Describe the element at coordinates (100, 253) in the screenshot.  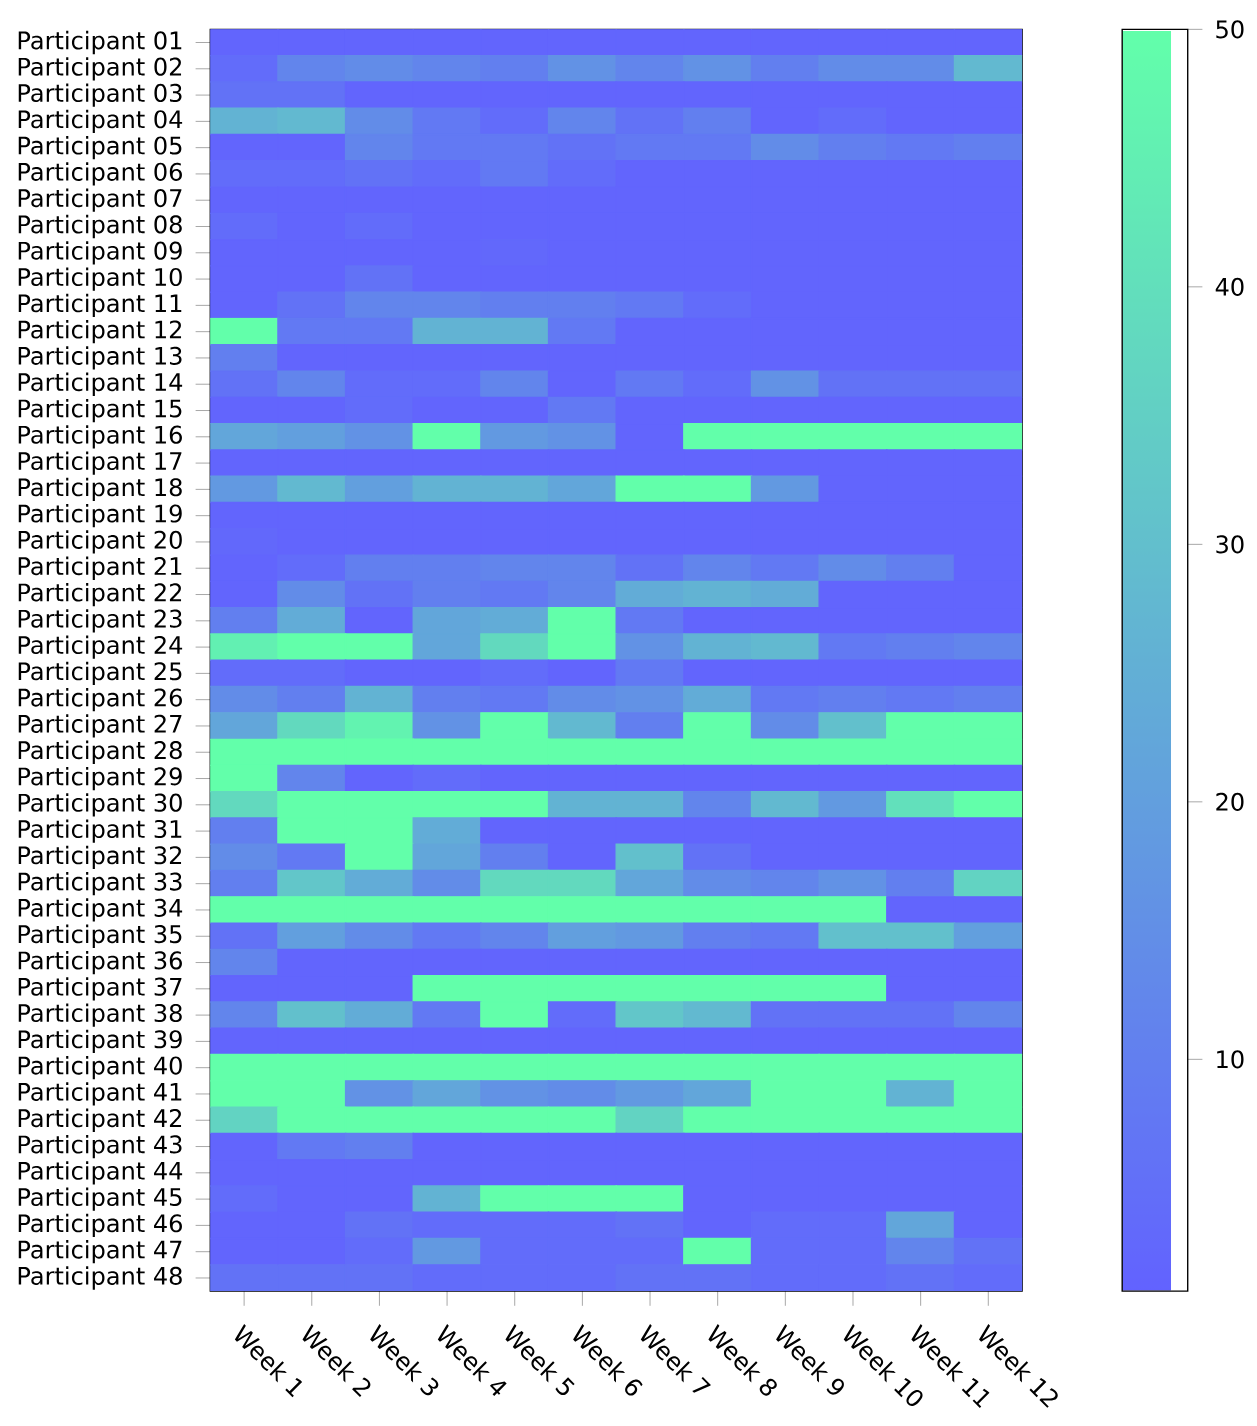
I see `y-tick-label: Participant 09` at that location.